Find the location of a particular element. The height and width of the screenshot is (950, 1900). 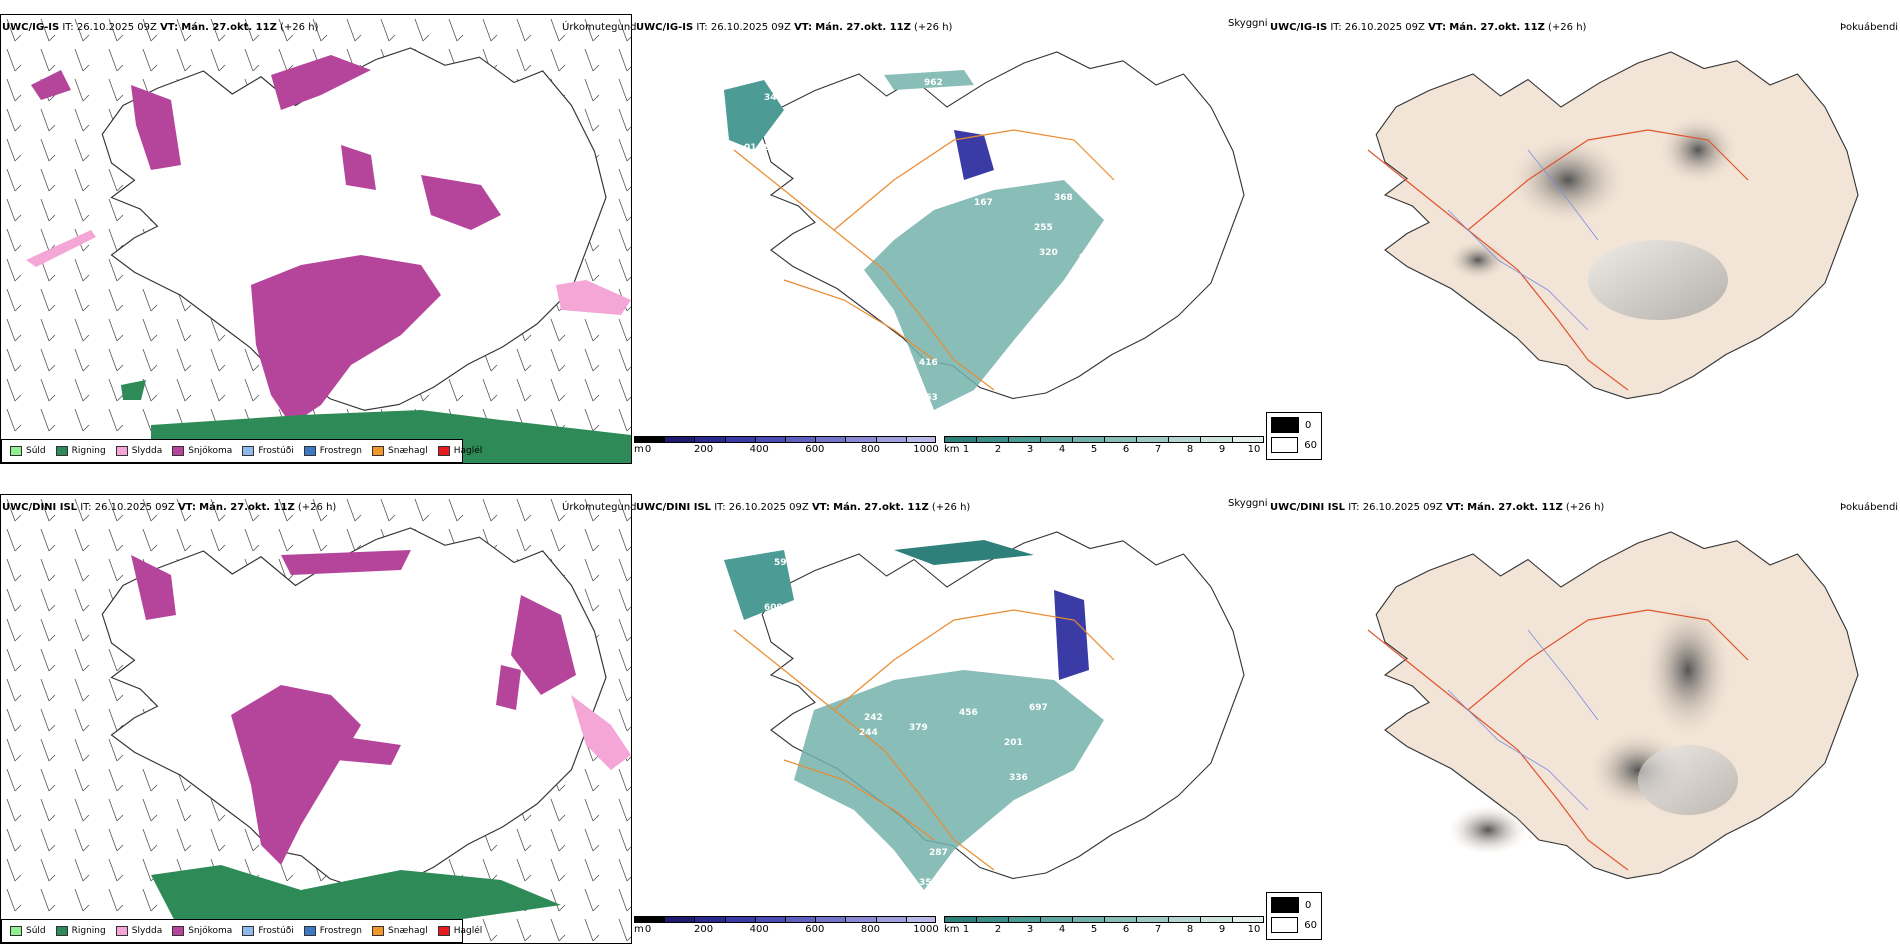

fog-rivers is located at coordinates (1523, 240).